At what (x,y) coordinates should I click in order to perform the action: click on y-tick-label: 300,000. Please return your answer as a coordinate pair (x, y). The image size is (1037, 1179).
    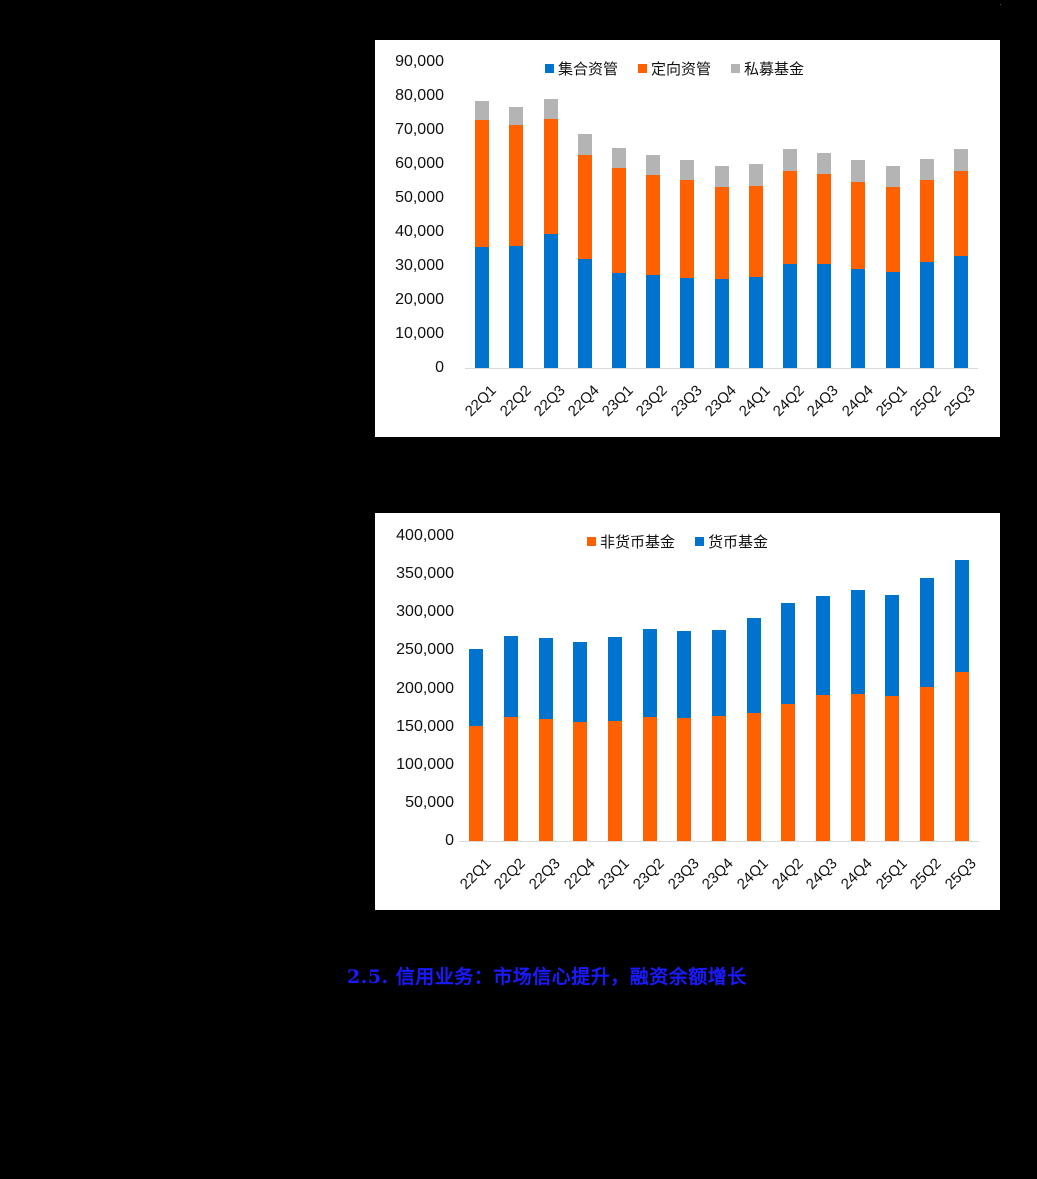
    Looking at the image, I should click on (425, 612).